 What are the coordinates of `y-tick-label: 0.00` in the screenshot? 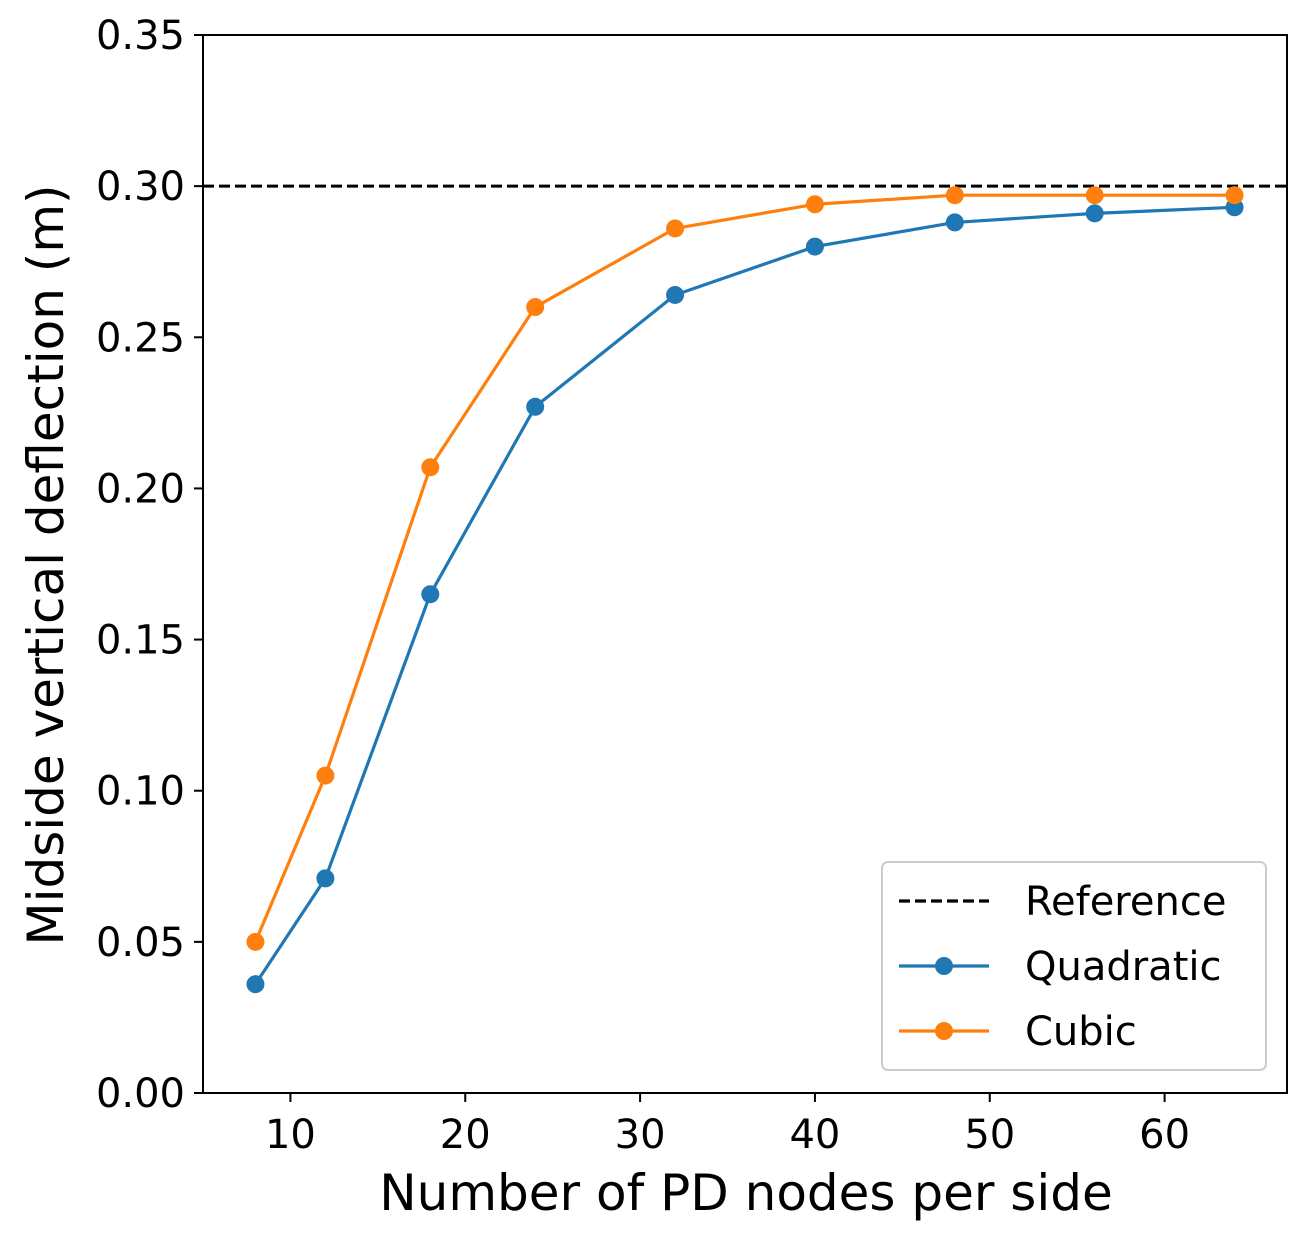 It's located at (140, 1094).